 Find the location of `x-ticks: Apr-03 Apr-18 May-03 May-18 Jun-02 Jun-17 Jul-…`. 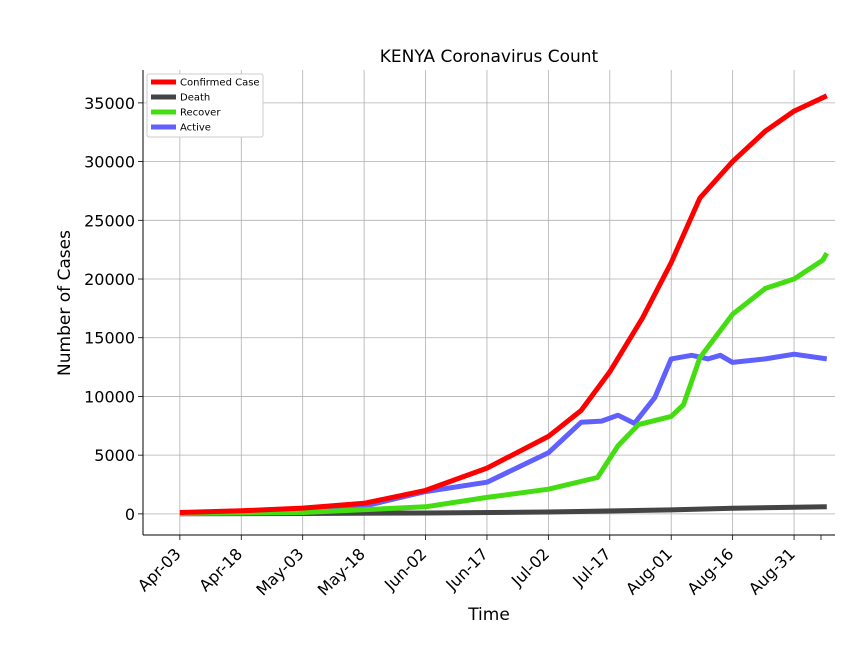

x-ticks: Apr-03 Apr-18 May-03 May-18 Jun-02 Jun-17 Jul-… is located at coordinates (478, 567).